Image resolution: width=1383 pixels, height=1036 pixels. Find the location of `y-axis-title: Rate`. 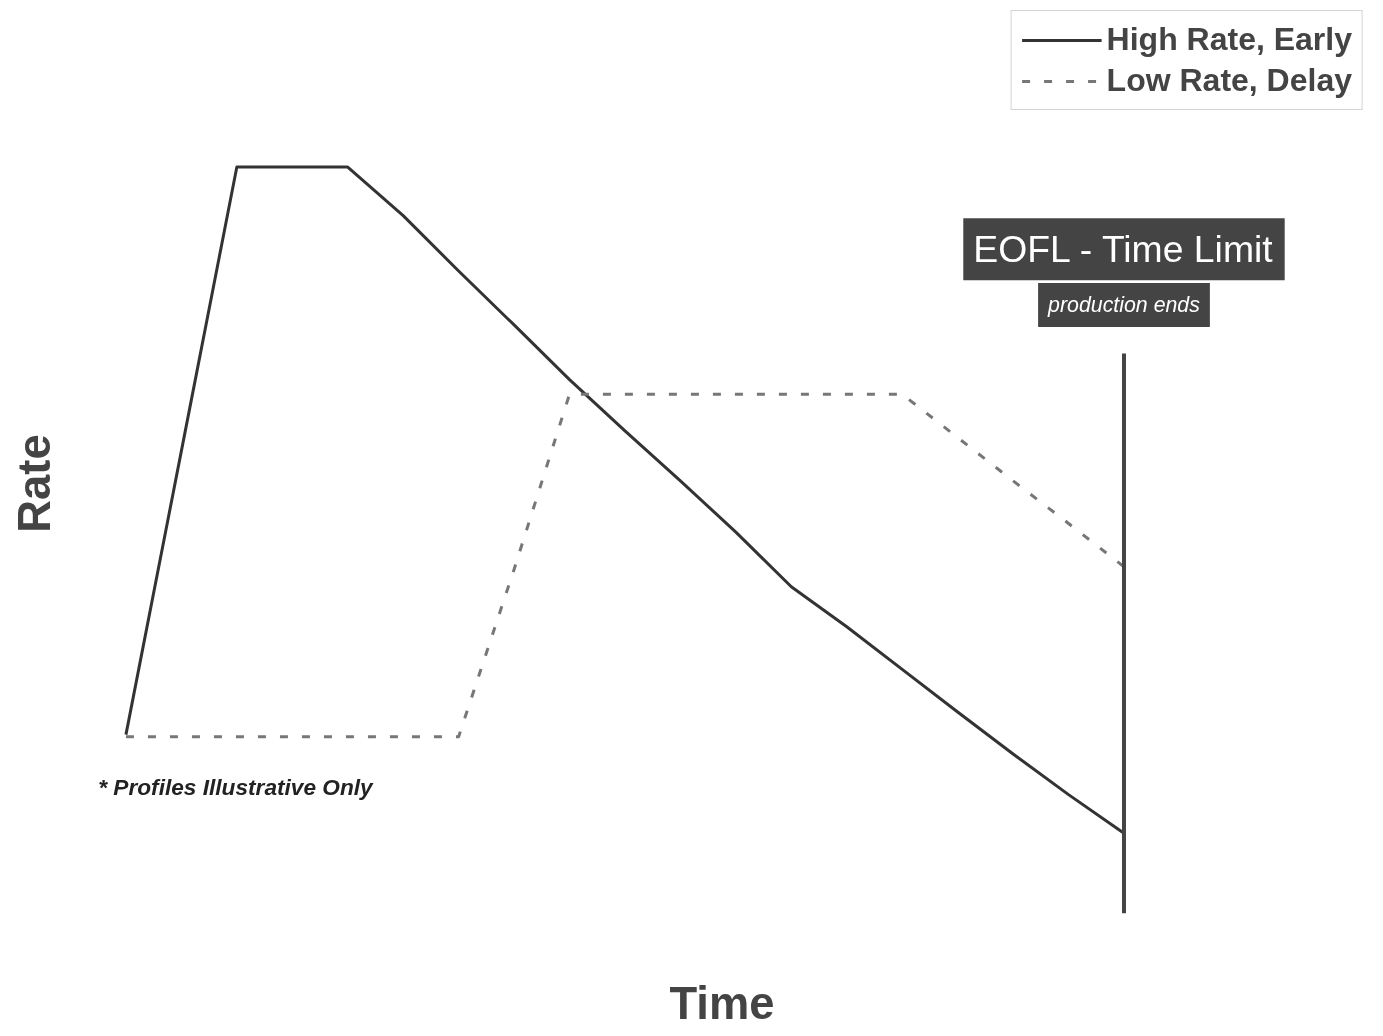

y-axis-title: Rate is located at coordinates (34, 483).